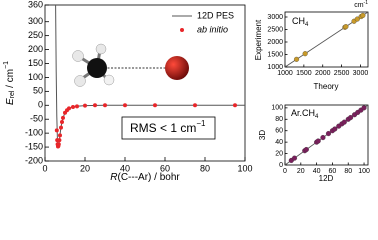  What do you see at coordinates (279, 153) in the screenshot?
I see `y-tick-label: 20` at bounding box center [279, 153].